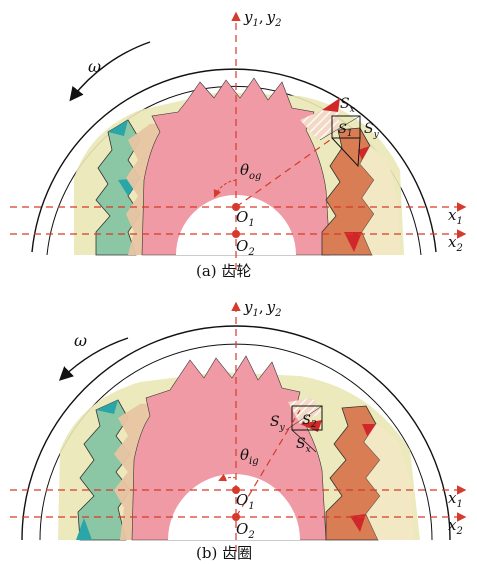 This screenshot has height=564, width=477. Describe the element at coordinates (223, 271) in the screenshot. I see `caption-a: (a) 齿轮` at that location.